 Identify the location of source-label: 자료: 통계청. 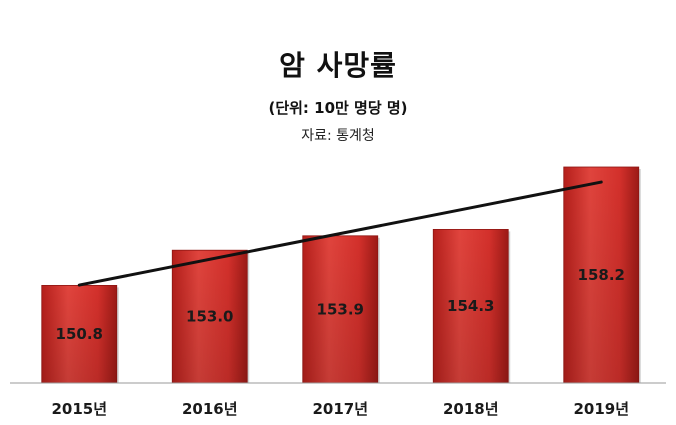
(338, 136).